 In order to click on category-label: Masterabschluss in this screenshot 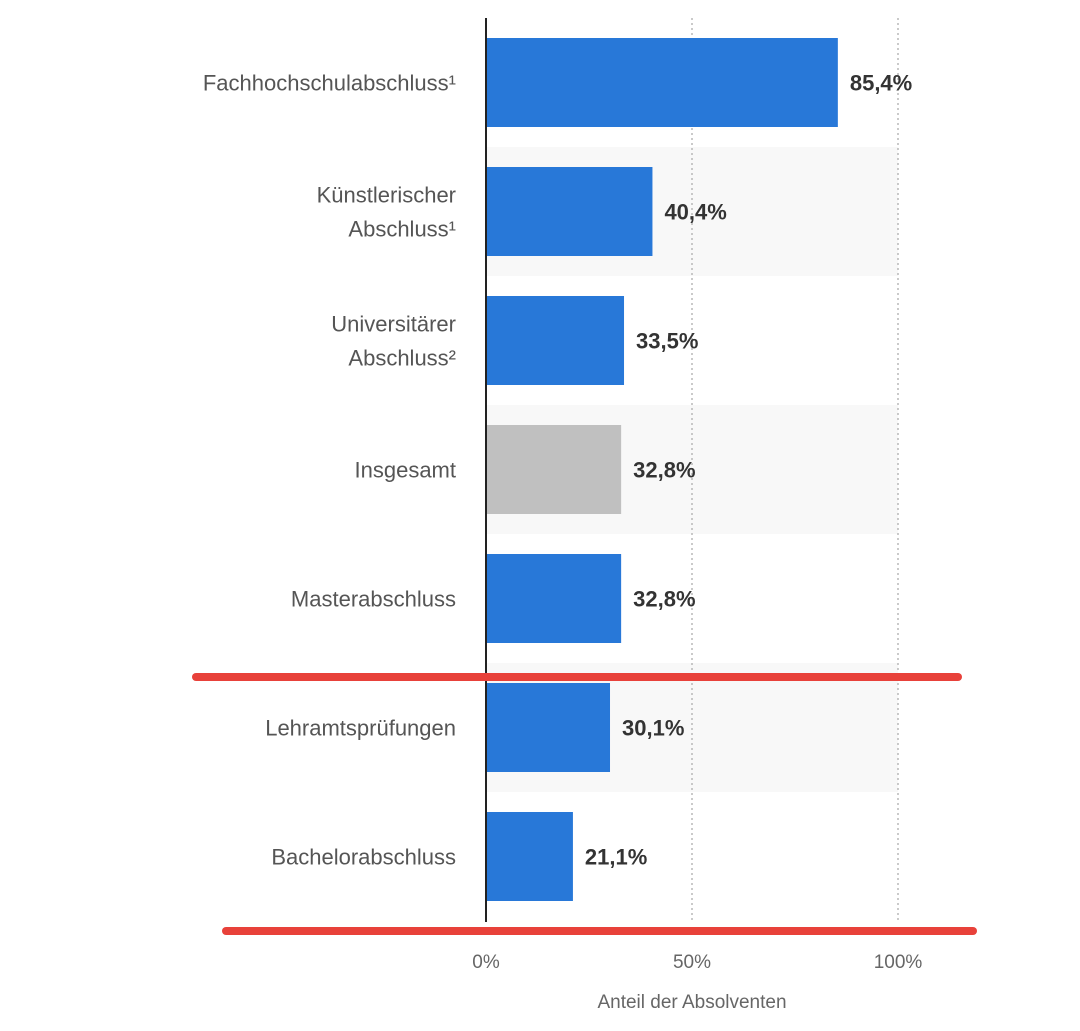, I will do `click(373, 599)`.